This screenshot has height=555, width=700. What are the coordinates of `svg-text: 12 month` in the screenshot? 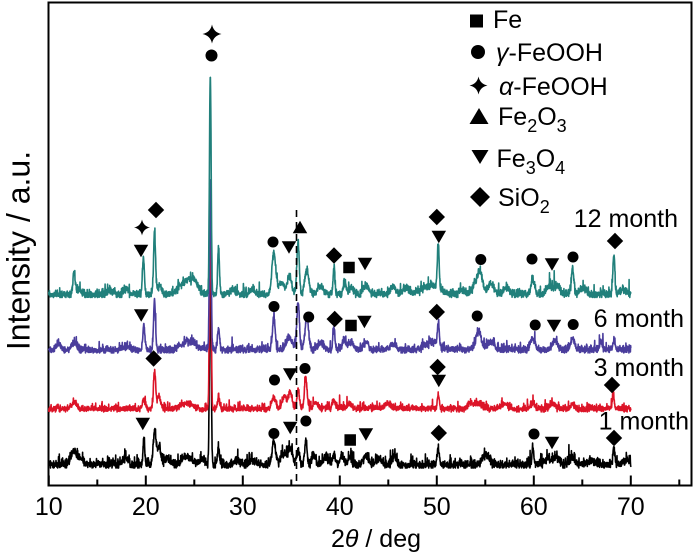 It's located at (626, 219).